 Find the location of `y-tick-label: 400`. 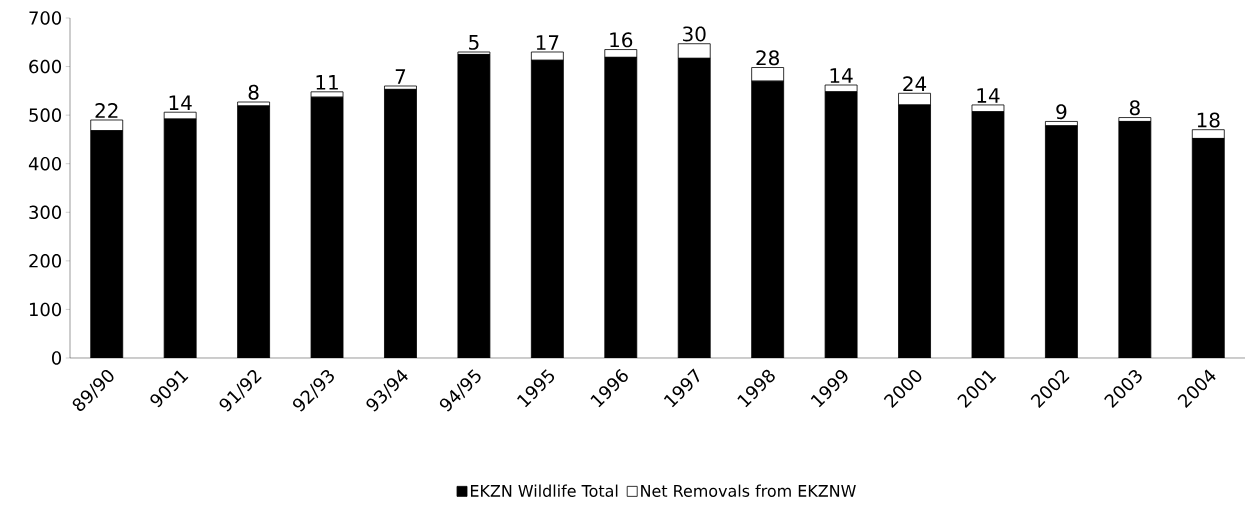

y-tick-label: 400 is located at coordinates (45, 163).